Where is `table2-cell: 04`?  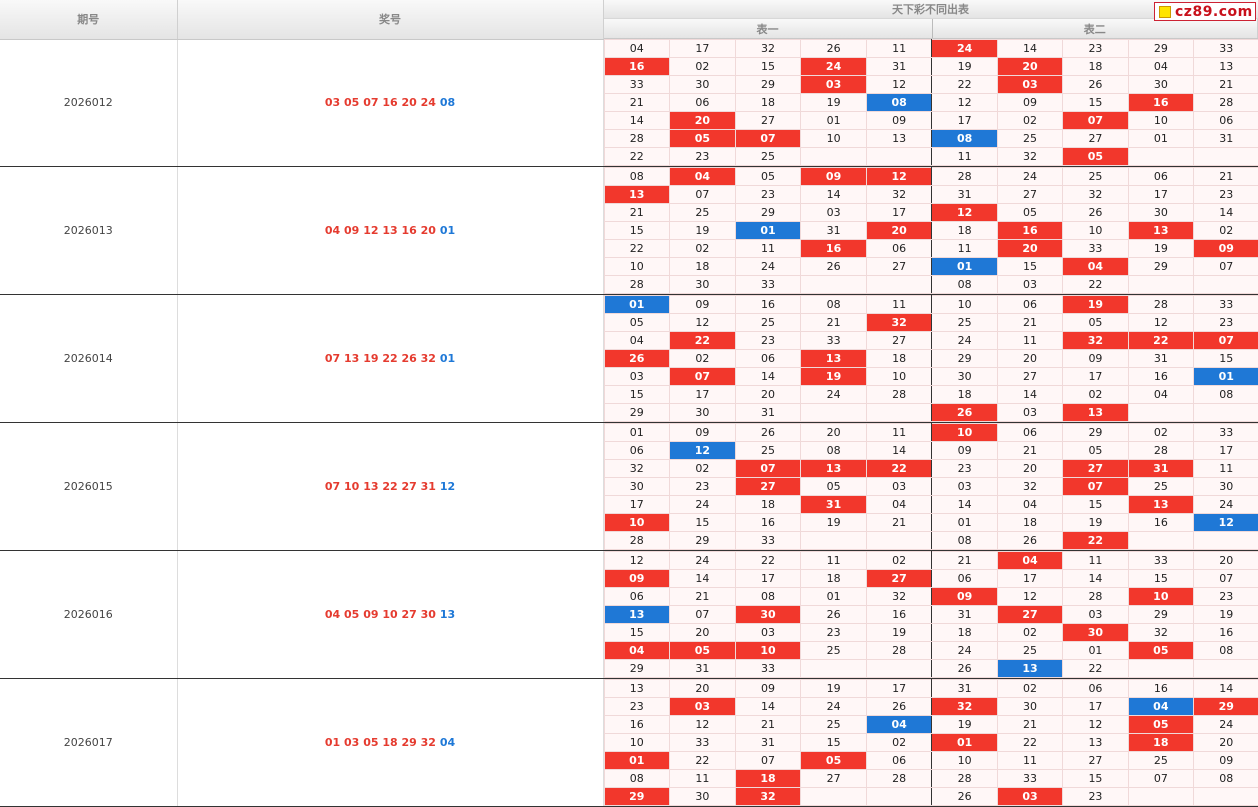 table2-cell: 04 is located at coordinates (1095, 266).